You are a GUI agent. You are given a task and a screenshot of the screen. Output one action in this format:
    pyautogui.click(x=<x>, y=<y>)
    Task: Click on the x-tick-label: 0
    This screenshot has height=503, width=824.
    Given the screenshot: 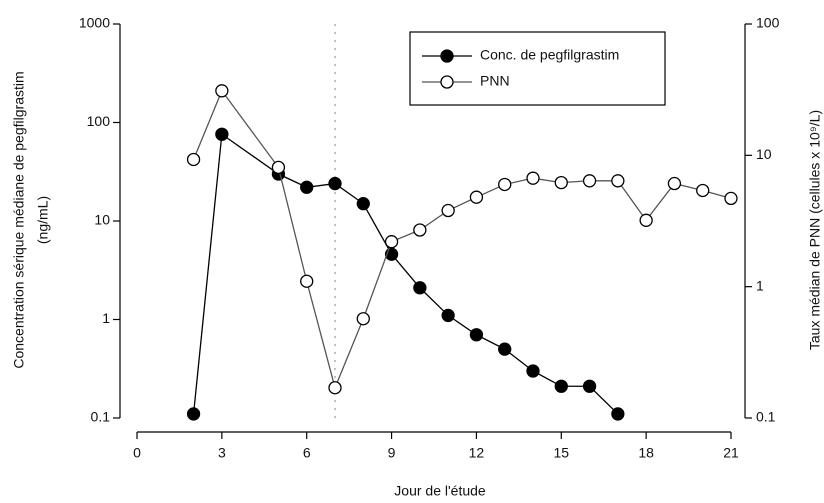 What is the action you would take?
    pyautogui.click(x=137, y=453)
    